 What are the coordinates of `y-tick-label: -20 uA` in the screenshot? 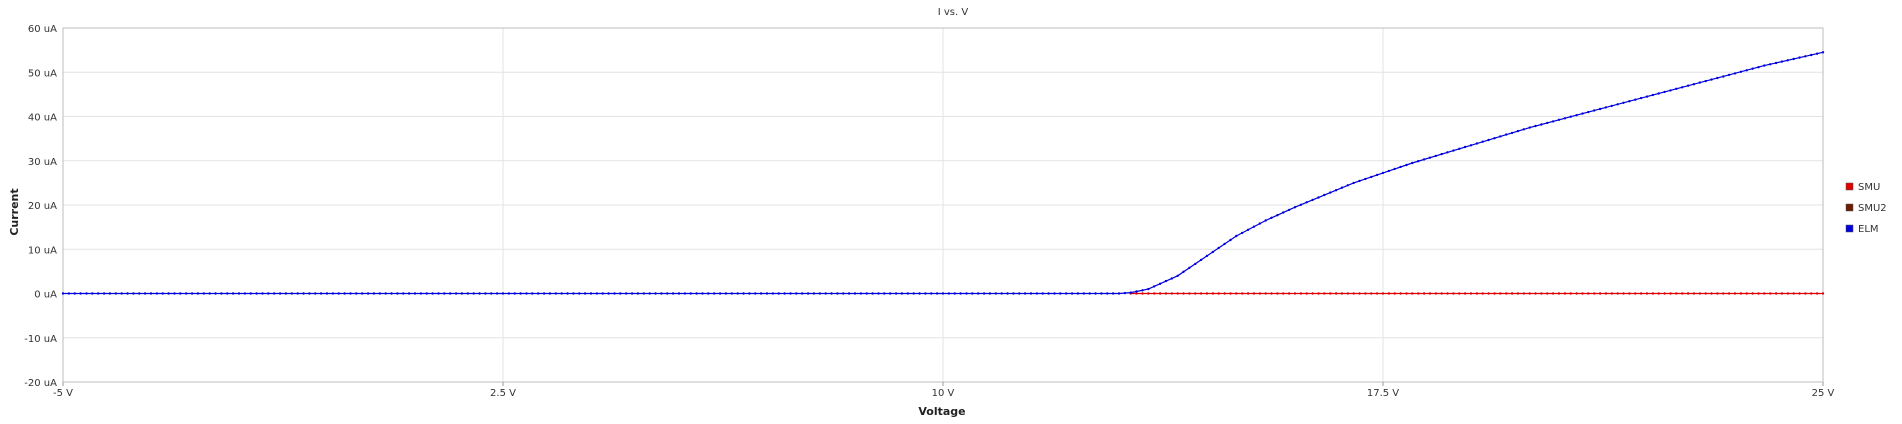 It's located at (40, 383).